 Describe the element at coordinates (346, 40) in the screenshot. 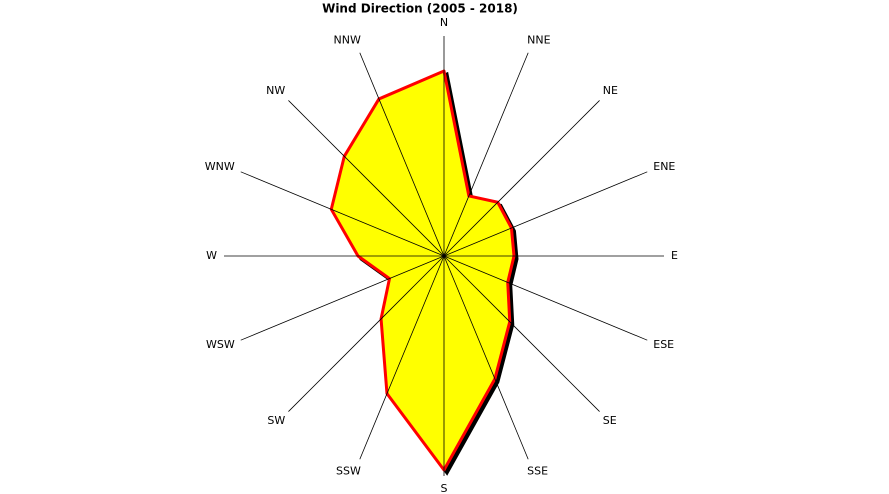

I see `direction-label: NNW` at that location.